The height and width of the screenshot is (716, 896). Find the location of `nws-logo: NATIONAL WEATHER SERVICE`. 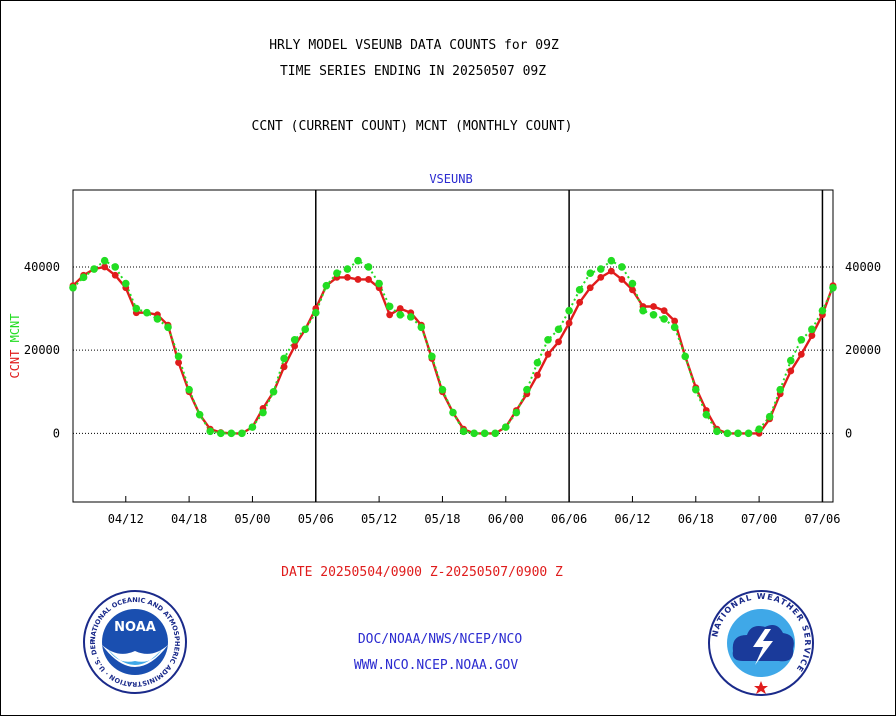

nws-logo: NATIONAL WEATHER SERVICE is located at coordinates (761, 643).